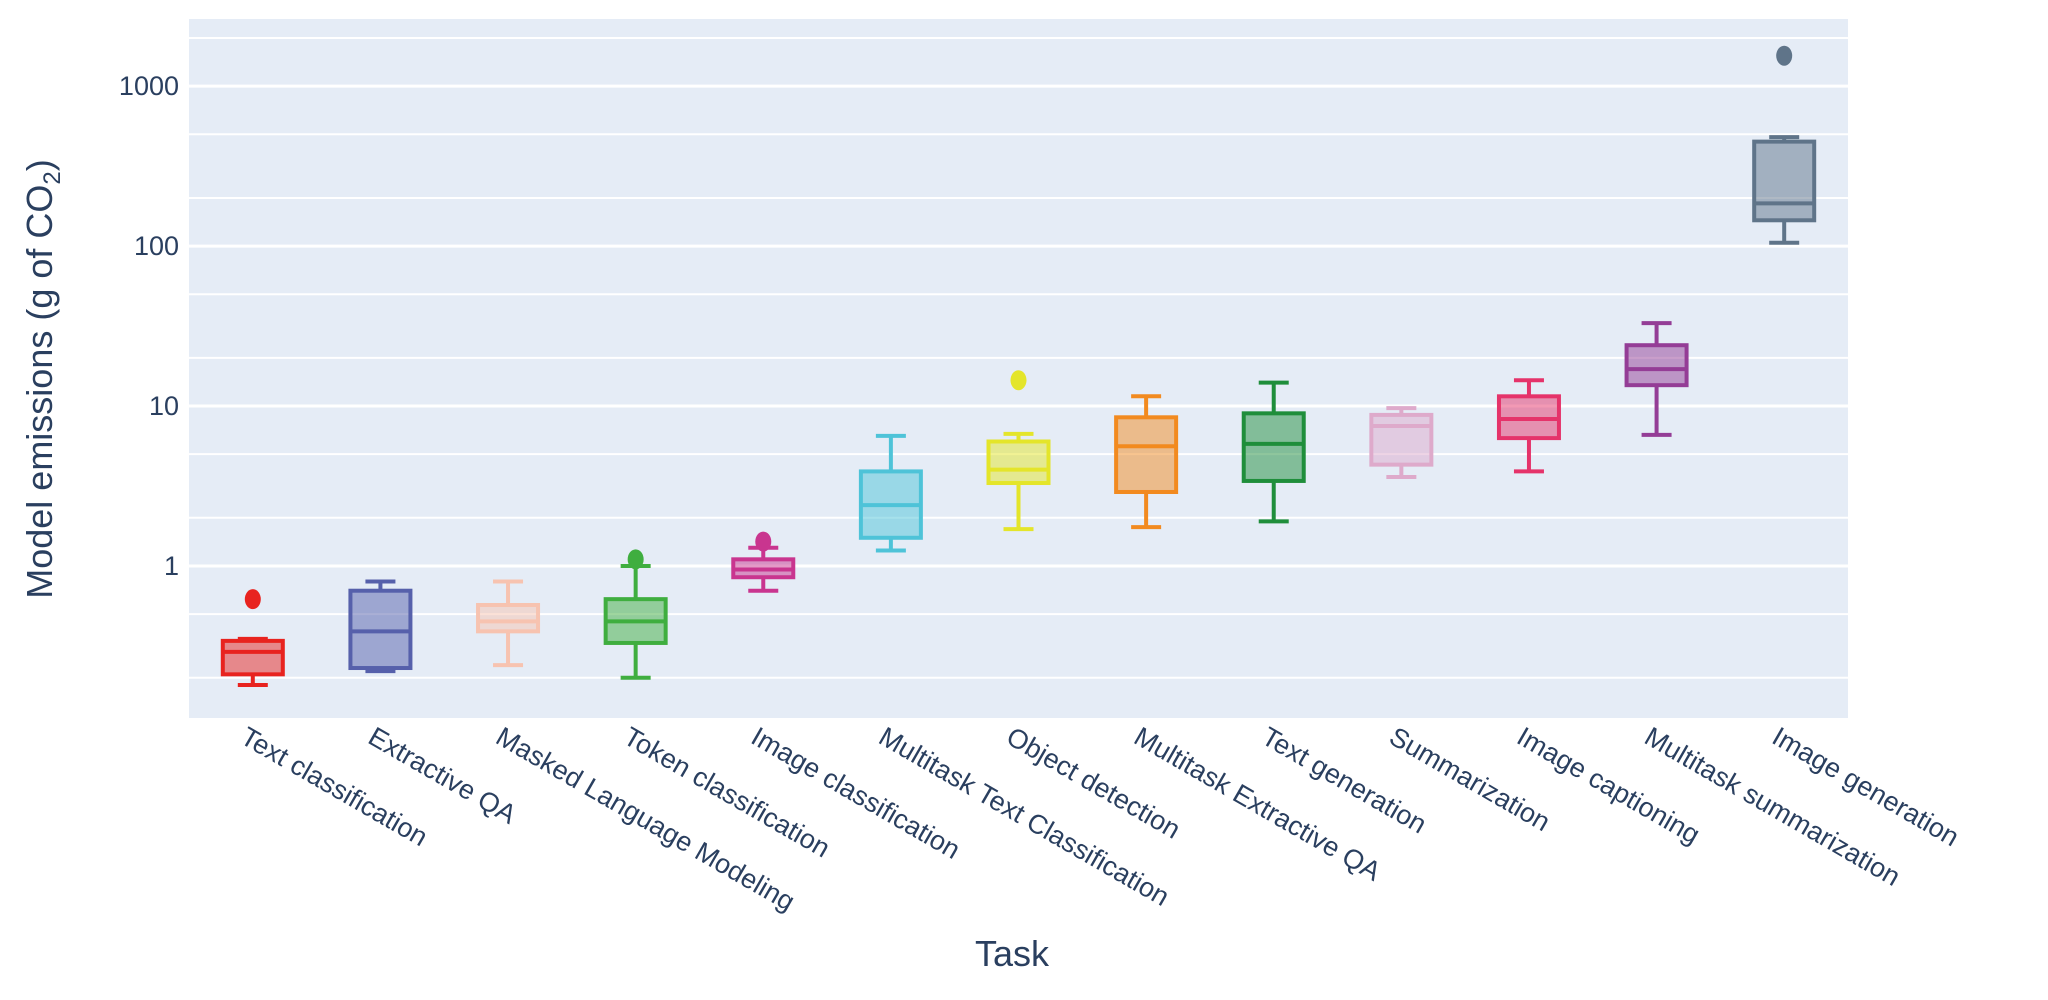 The width and height of the screenshot is (2048, 1000). What do you see at coordinates (149, 86) in the screenshot?
I see `y-tick-label: 1000` at bounding box center [149, 86].